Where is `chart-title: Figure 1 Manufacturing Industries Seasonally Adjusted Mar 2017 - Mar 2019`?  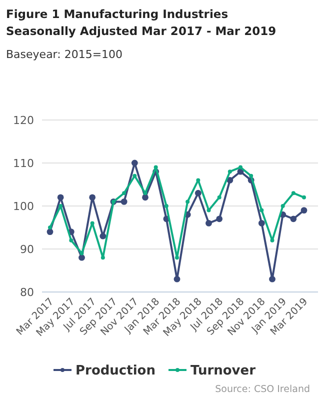
chart-title: Figure 1 Manufacturing Industries Seasonally Adjusted Mar 2017 - Mar 2019 is located at coordinates (141, 22).